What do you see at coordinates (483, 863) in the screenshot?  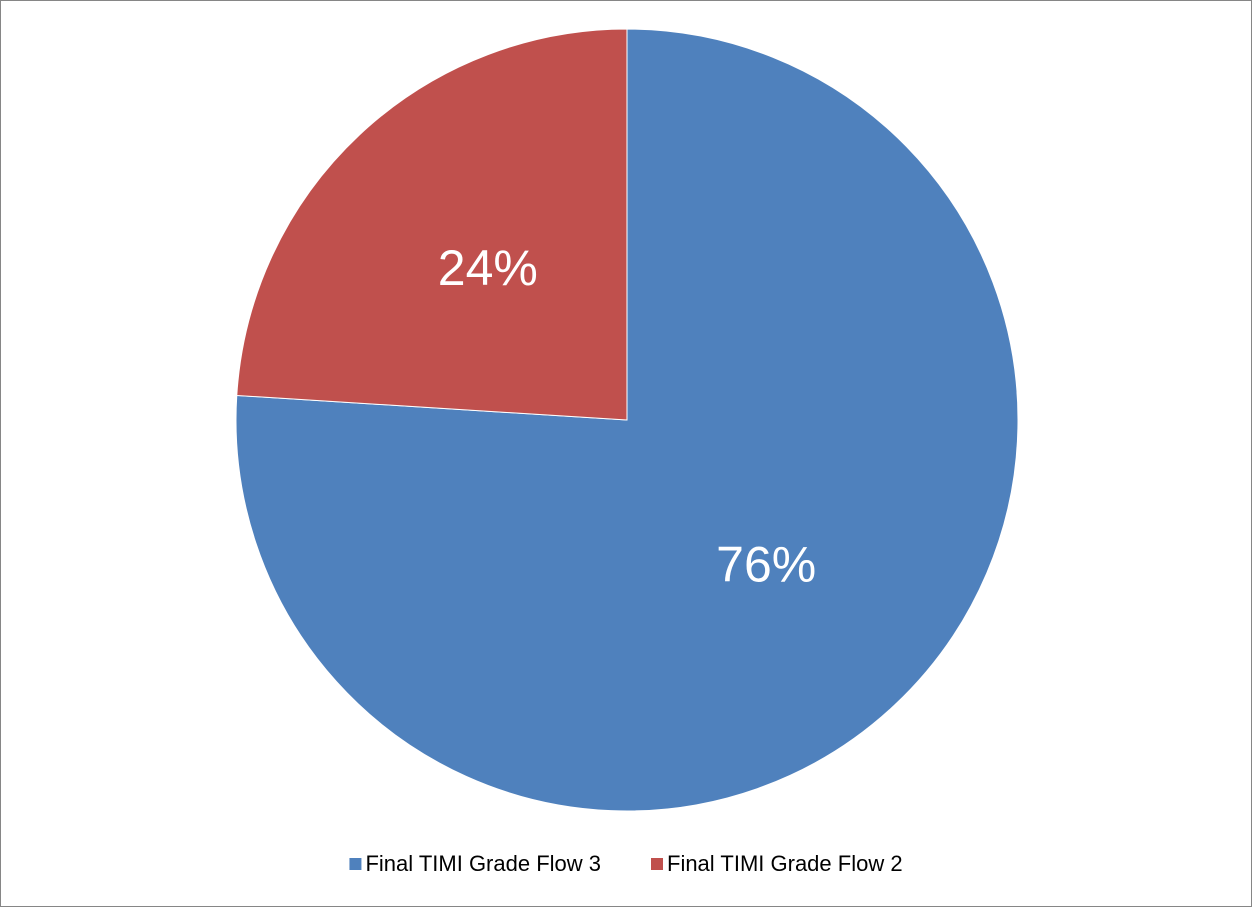 I see `legend-label: Final TIMI Grade Flow 3` at bounding box center [483, 863].